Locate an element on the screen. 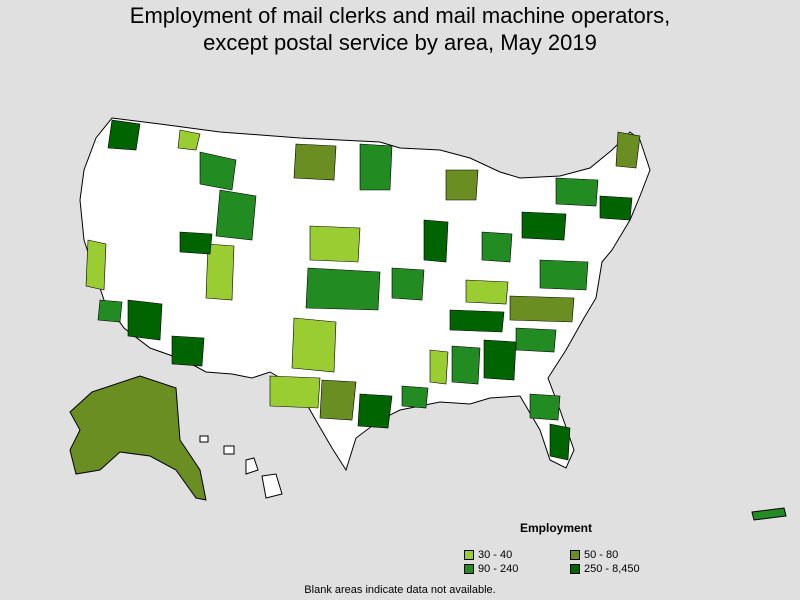 This screenshot has height=600, width=800. title-line-2: except postal service by area, May 2019 is located at coordinates (400, 42).